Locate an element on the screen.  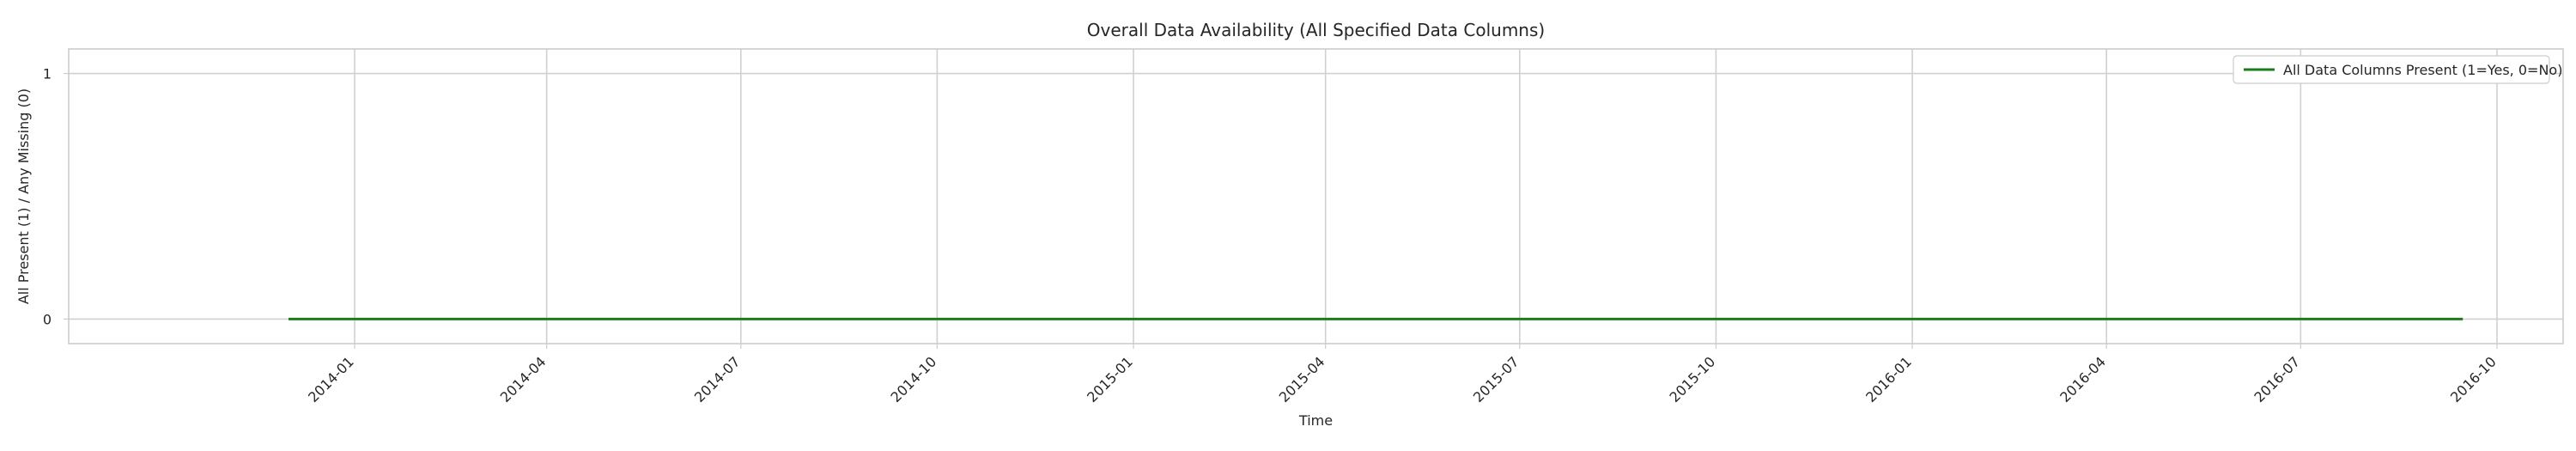
legend-box is located at coordinates (2391, 69).